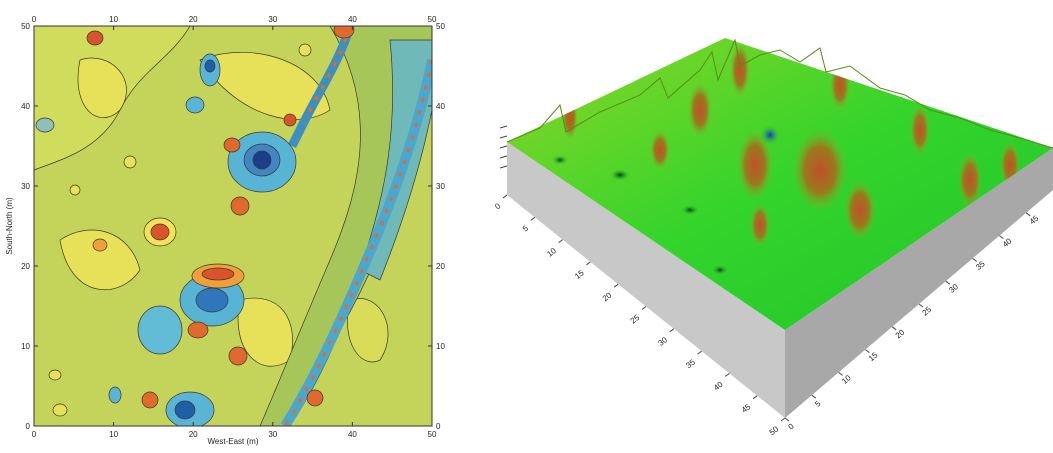  I want to click on map-x-tick-label-top: 50, so click(432, 19).